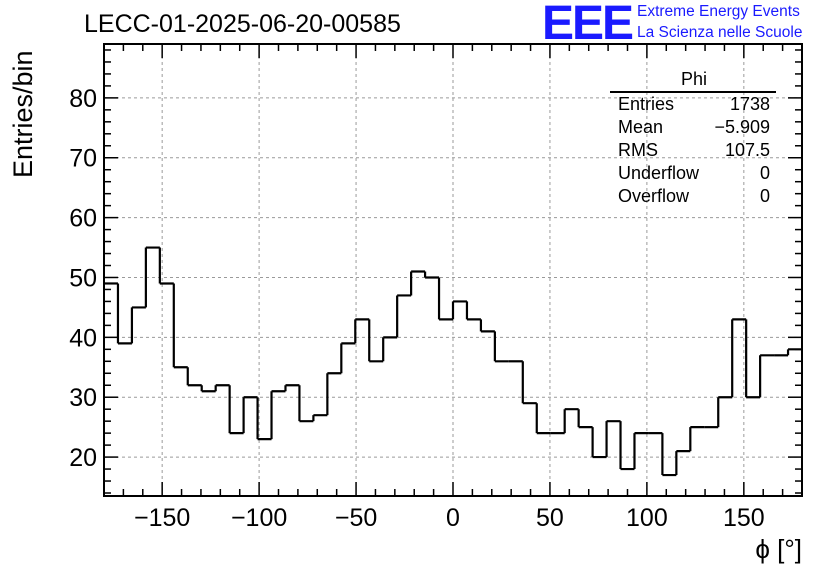 The width and height of the screenshot is (836, 572). Describe the element at coordinates (83, 99) in the screenshot. I see `y-tick-label: 80` at that location.